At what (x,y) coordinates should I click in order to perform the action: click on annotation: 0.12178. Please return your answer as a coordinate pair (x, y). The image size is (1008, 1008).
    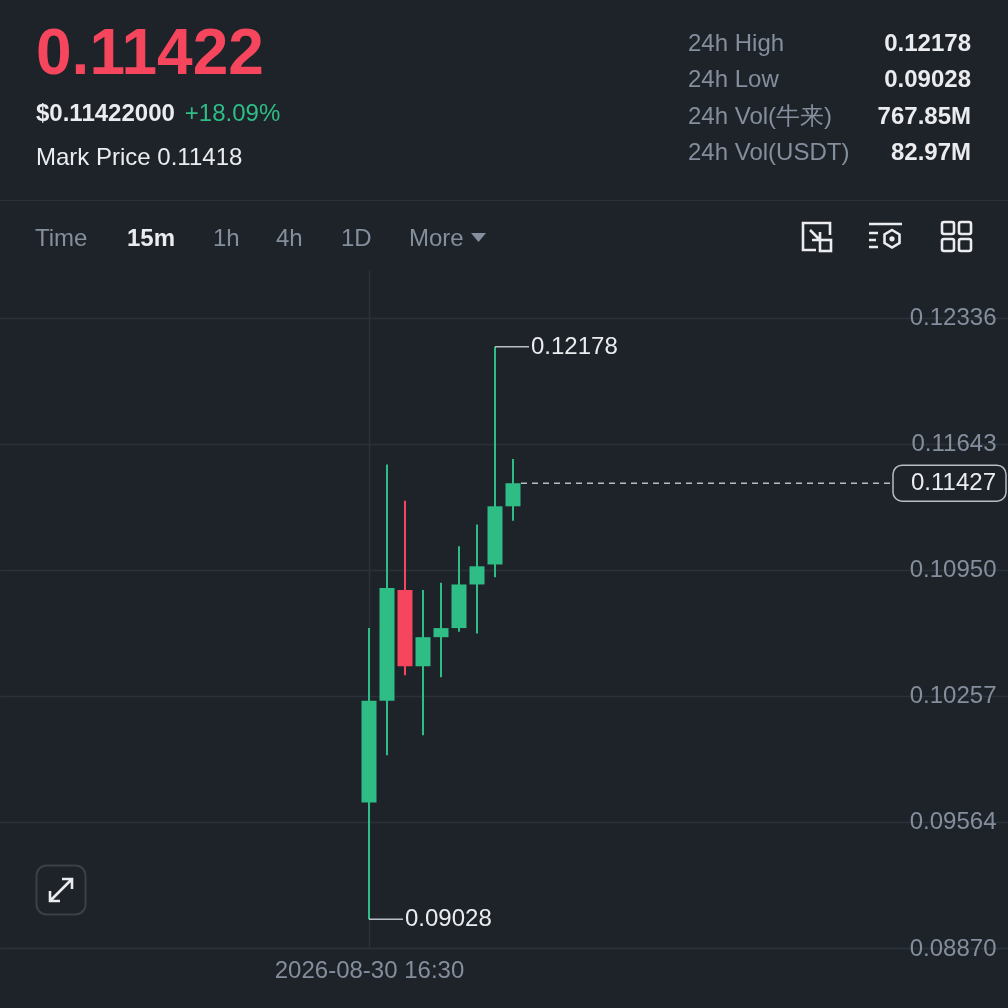
    Looking at the image, I should click on (574, 345).